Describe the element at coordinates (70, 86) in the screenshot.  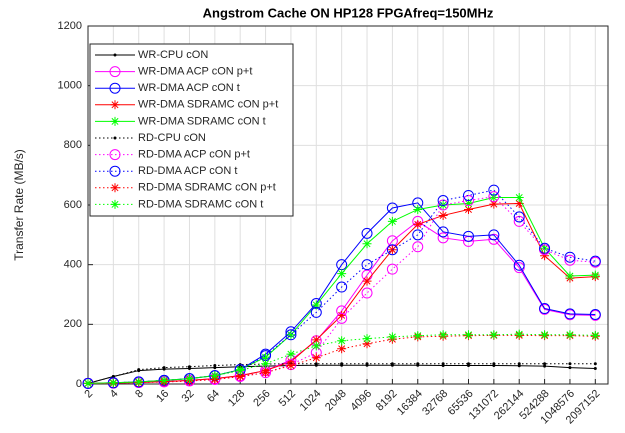
I see `y-tick-label: 1000` at that location.